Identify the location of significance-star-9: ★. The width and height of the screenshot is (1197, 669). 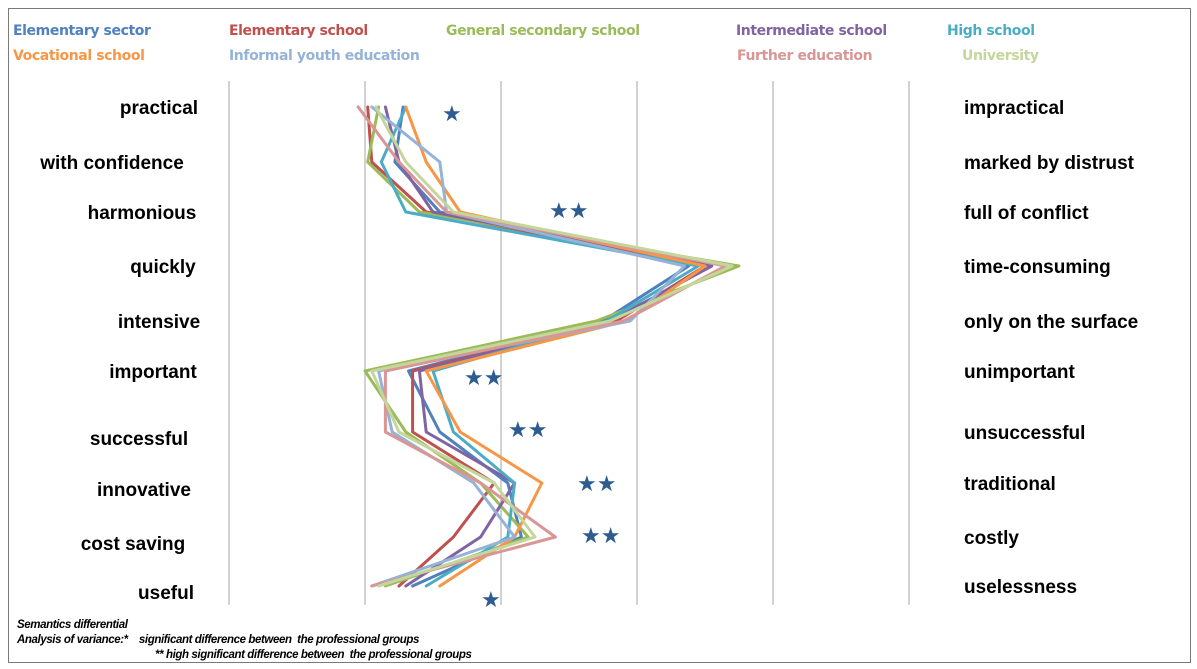
(491, 600).